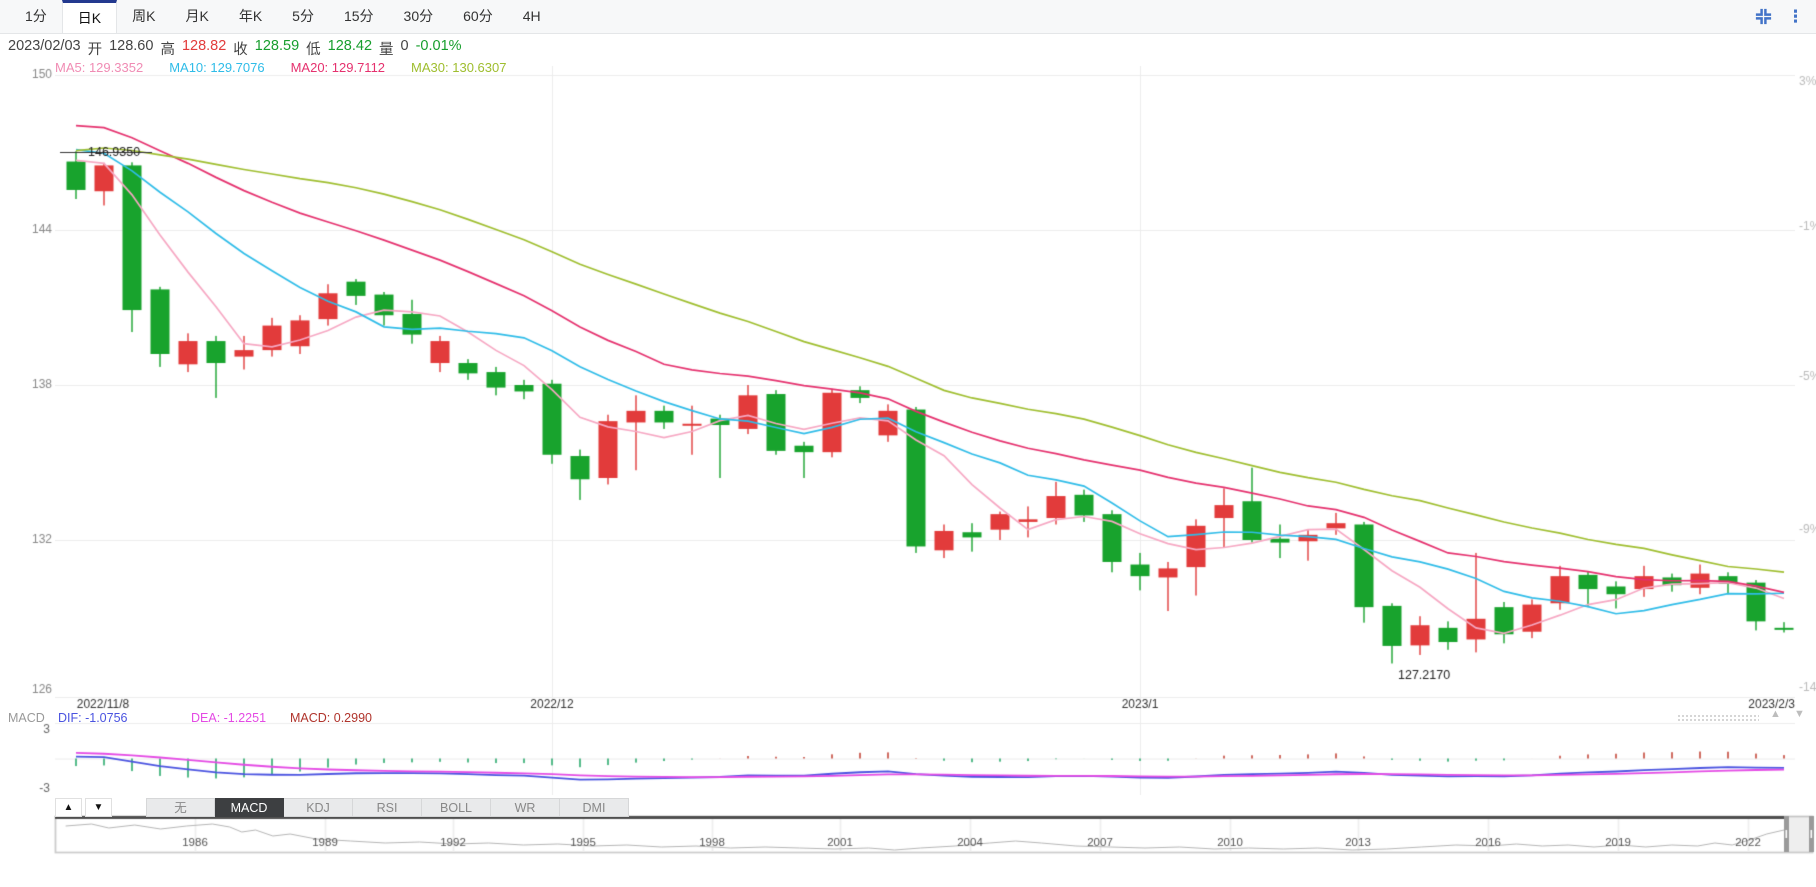  Describe the element at coordinates (350, 46) in the screenshot. I see `low-value: 128.42` at that location.